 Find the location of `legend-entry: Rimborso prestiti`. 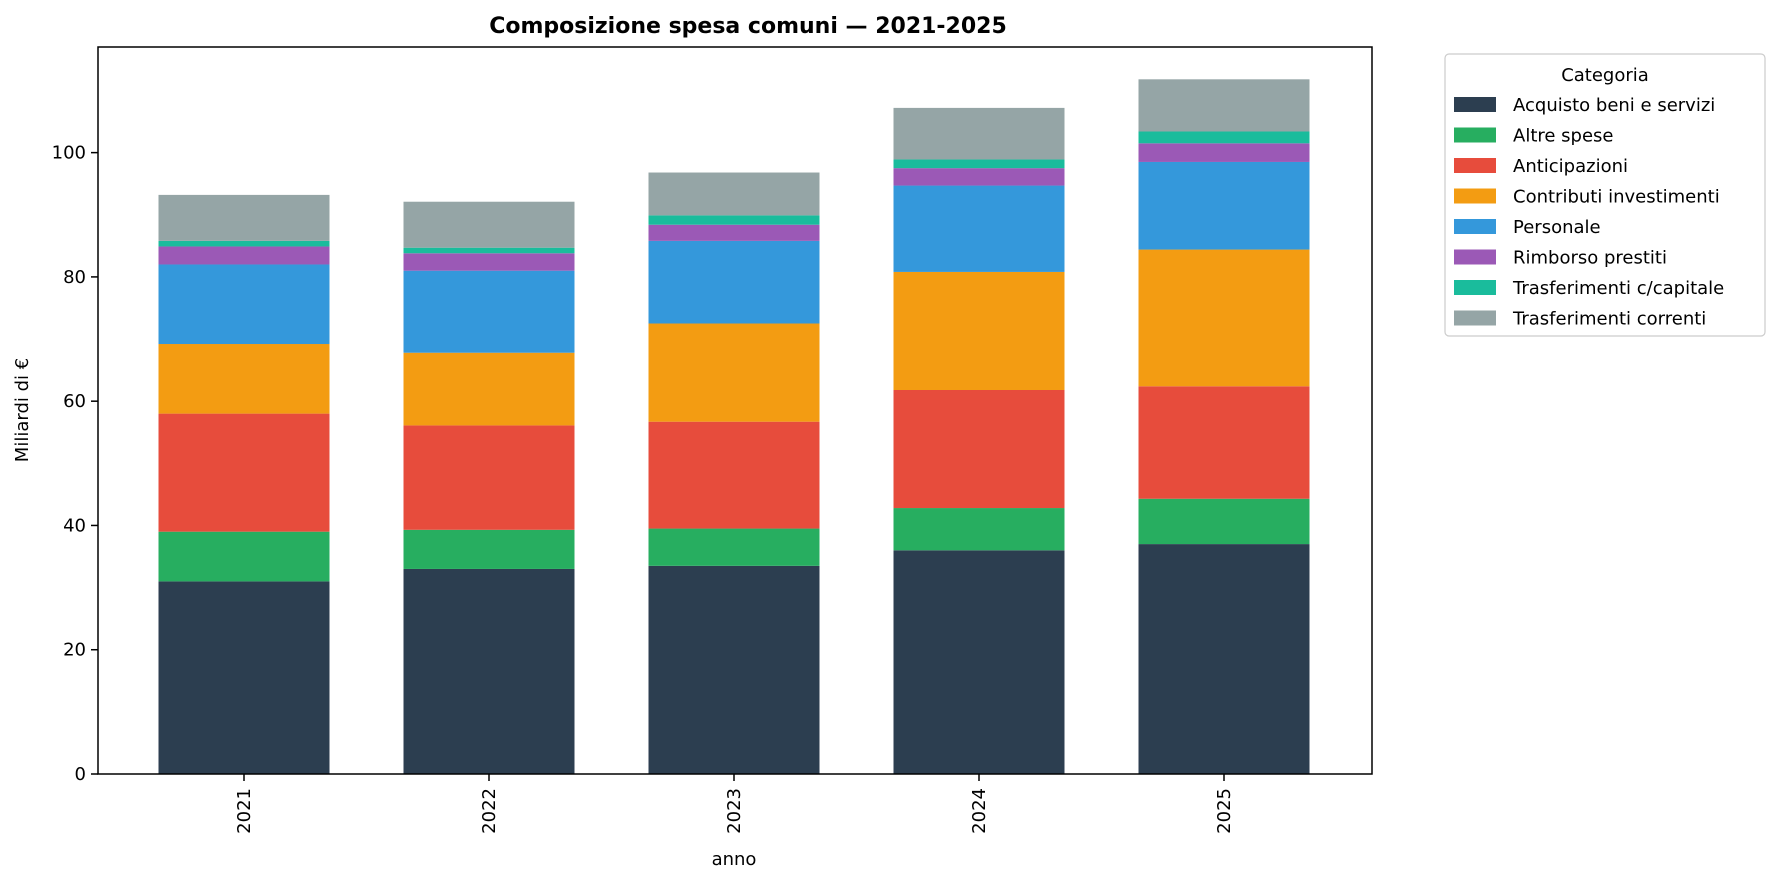

legend-entry: Rimborso prestiti is located at coordinates (1590, 258).